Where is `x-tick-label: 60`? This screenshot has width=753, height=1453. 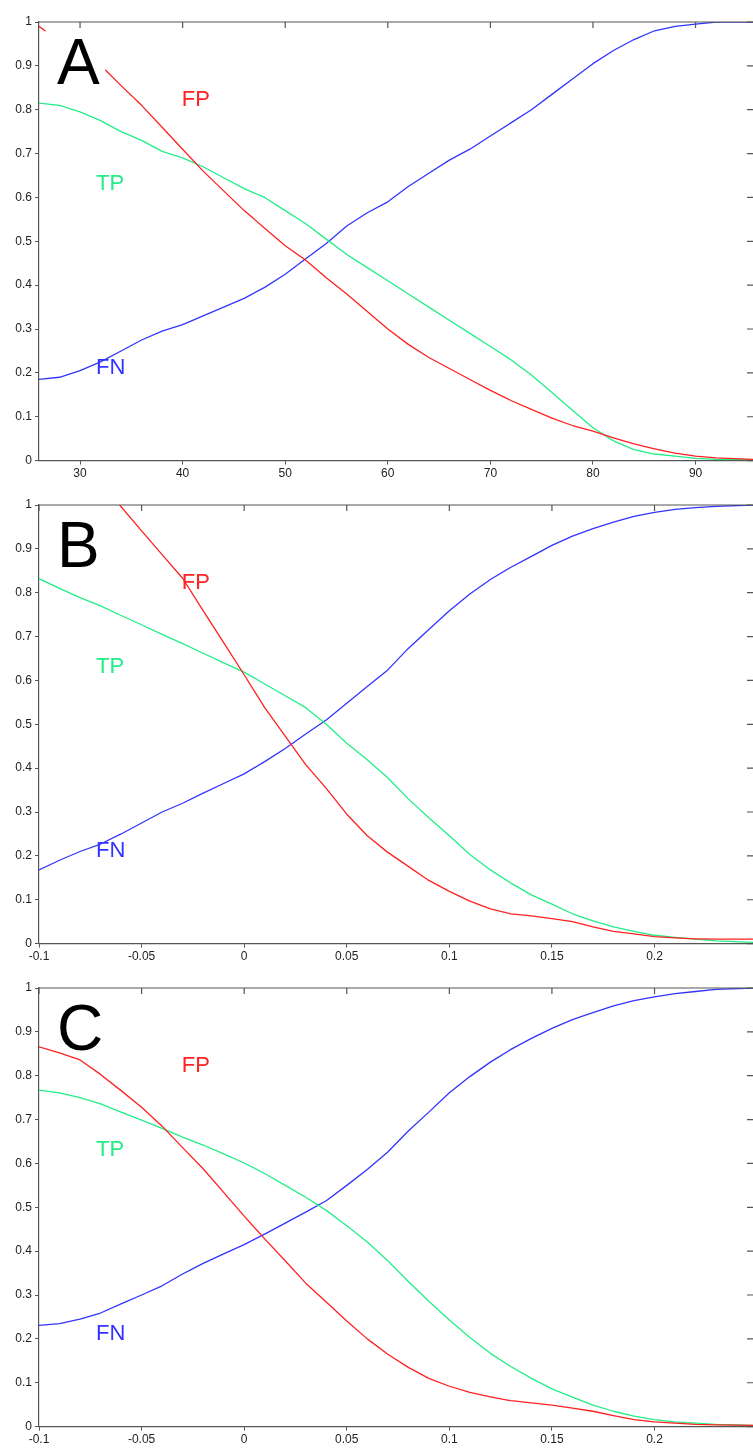
x-tick-label: 60 is located at coordinates (388, 473).